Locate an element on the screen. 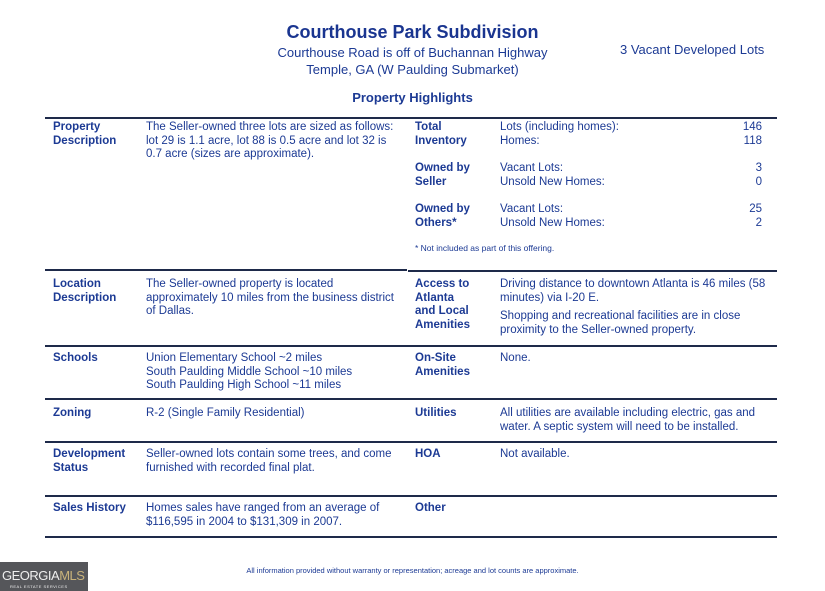  inventory-footnote: * Not included as part of this offering. is located at coordinates (485, 248).